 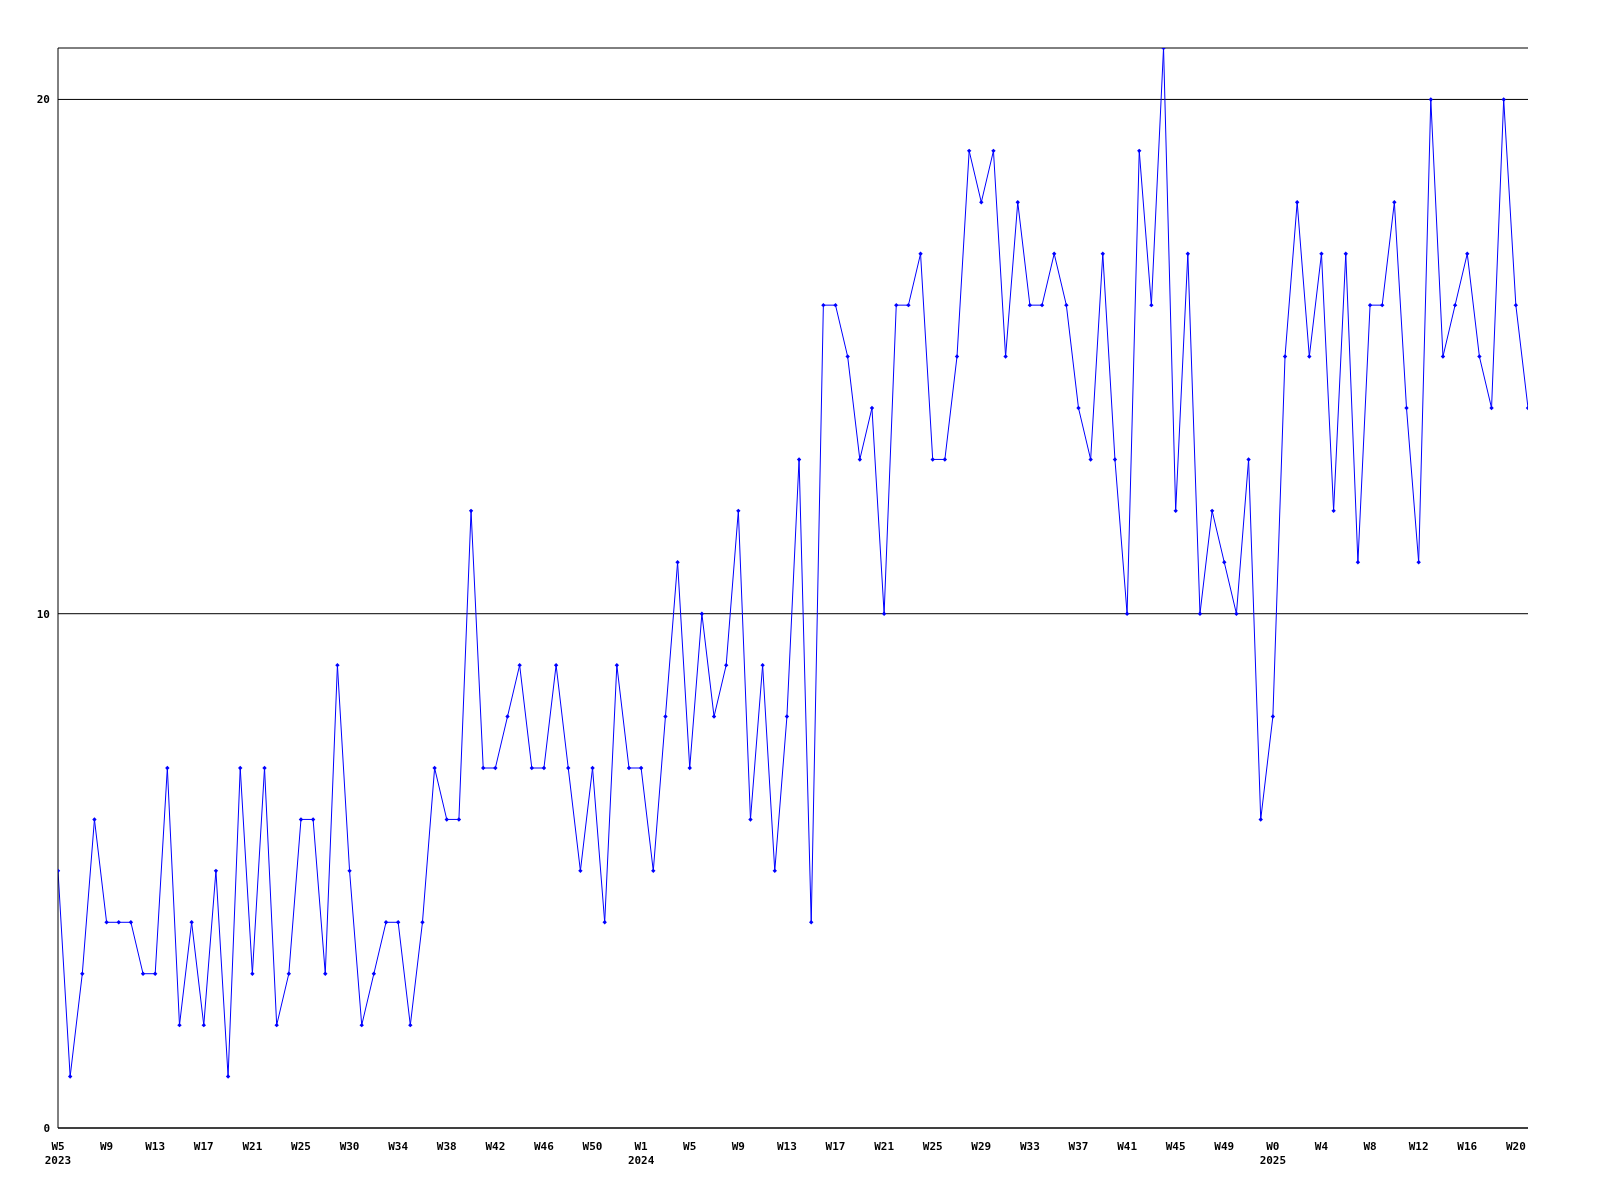 What do you see at coordinates (43, 614) in the screenshot?
I see `y-tick-label: 10` at bounding box center [43, 614].